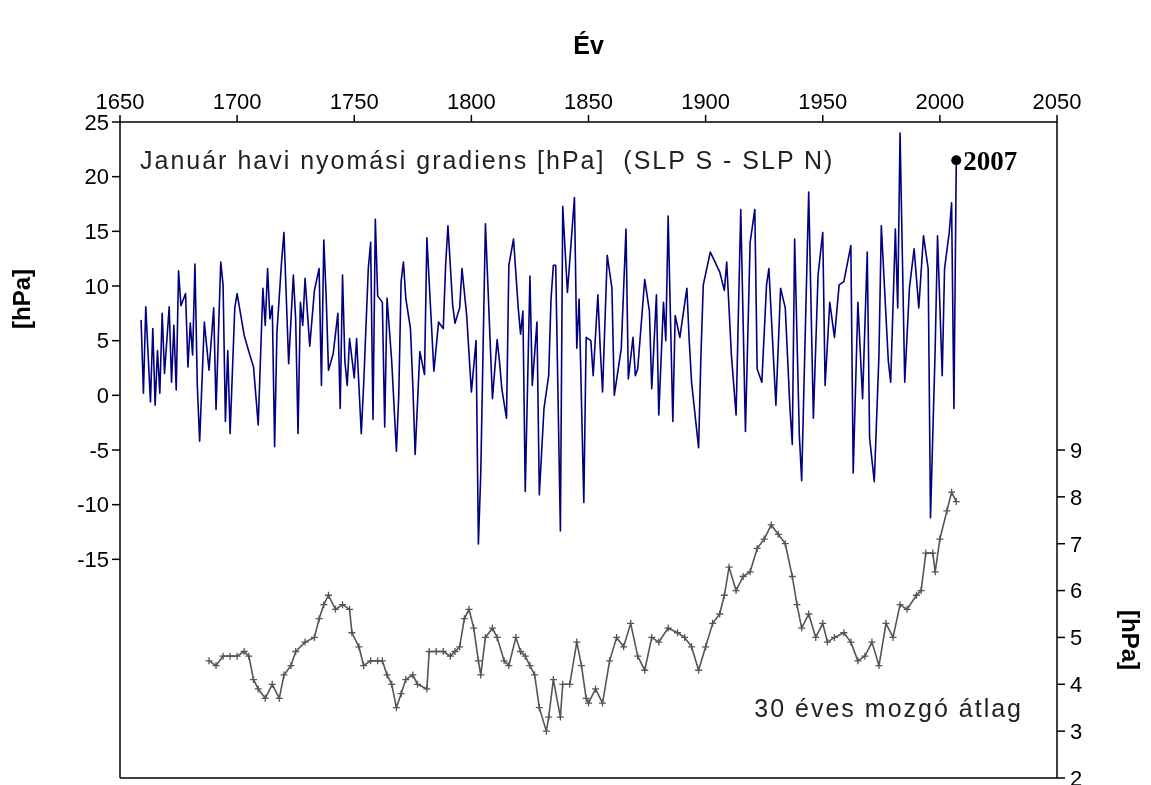  What do you see at coordinates (1076, 685) in the screenshot?
I see `y2-tick-label: 4` at bounding box center [1076, 685].